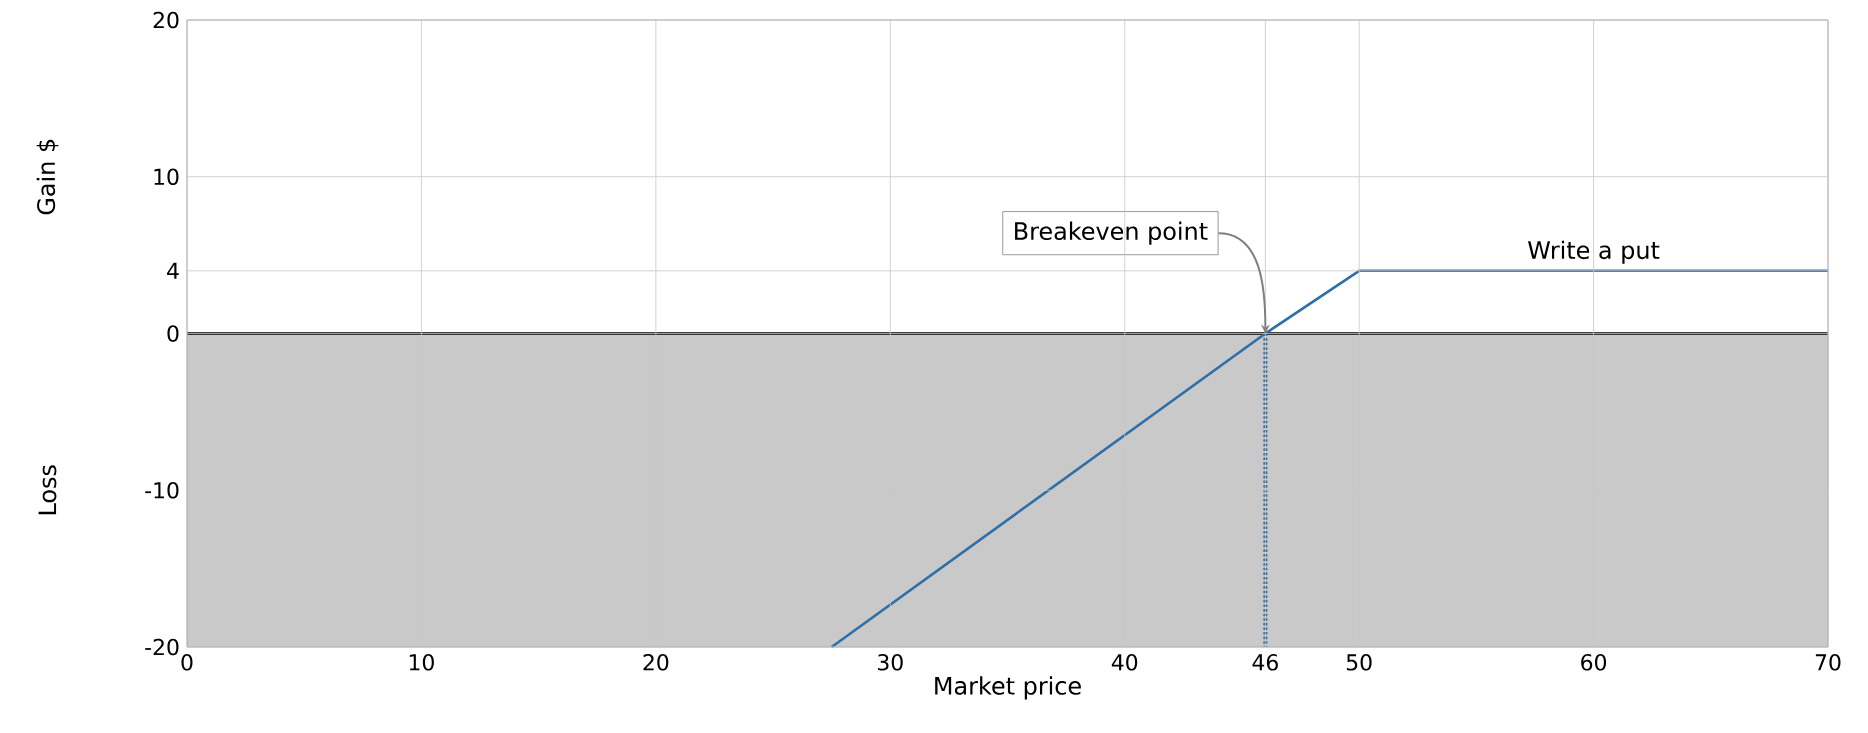 The image size is (1868, 733). I want to click on x-tick-label: 10, so click(421, 662).